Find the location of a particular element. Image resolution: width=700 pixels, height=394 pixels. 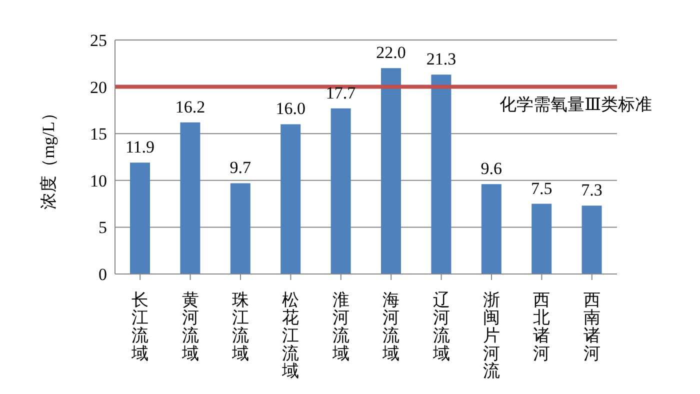

ref-line-label: 化学需氧量Ⅲ类标准 is located at coordinates (576, 104).